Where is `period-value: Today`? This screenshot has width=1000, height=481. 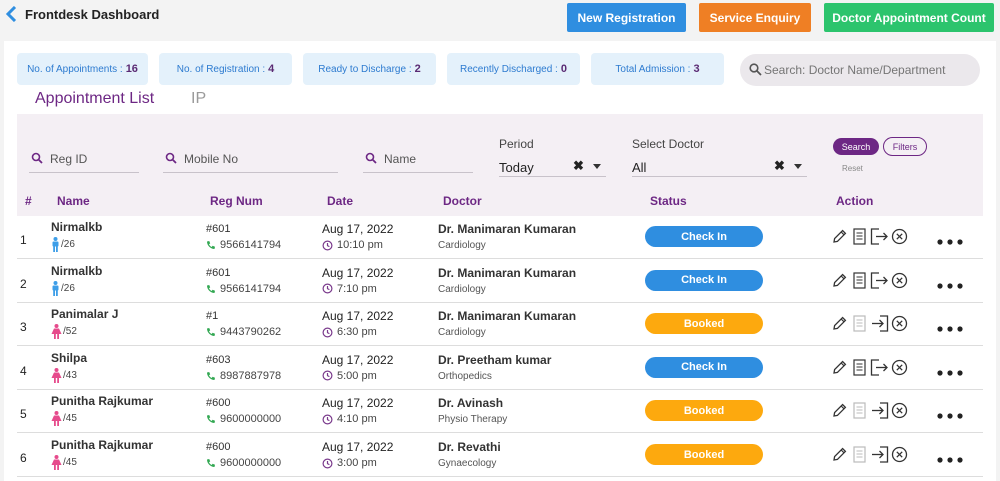 period-value: Today is located at coordinates (516, 167).